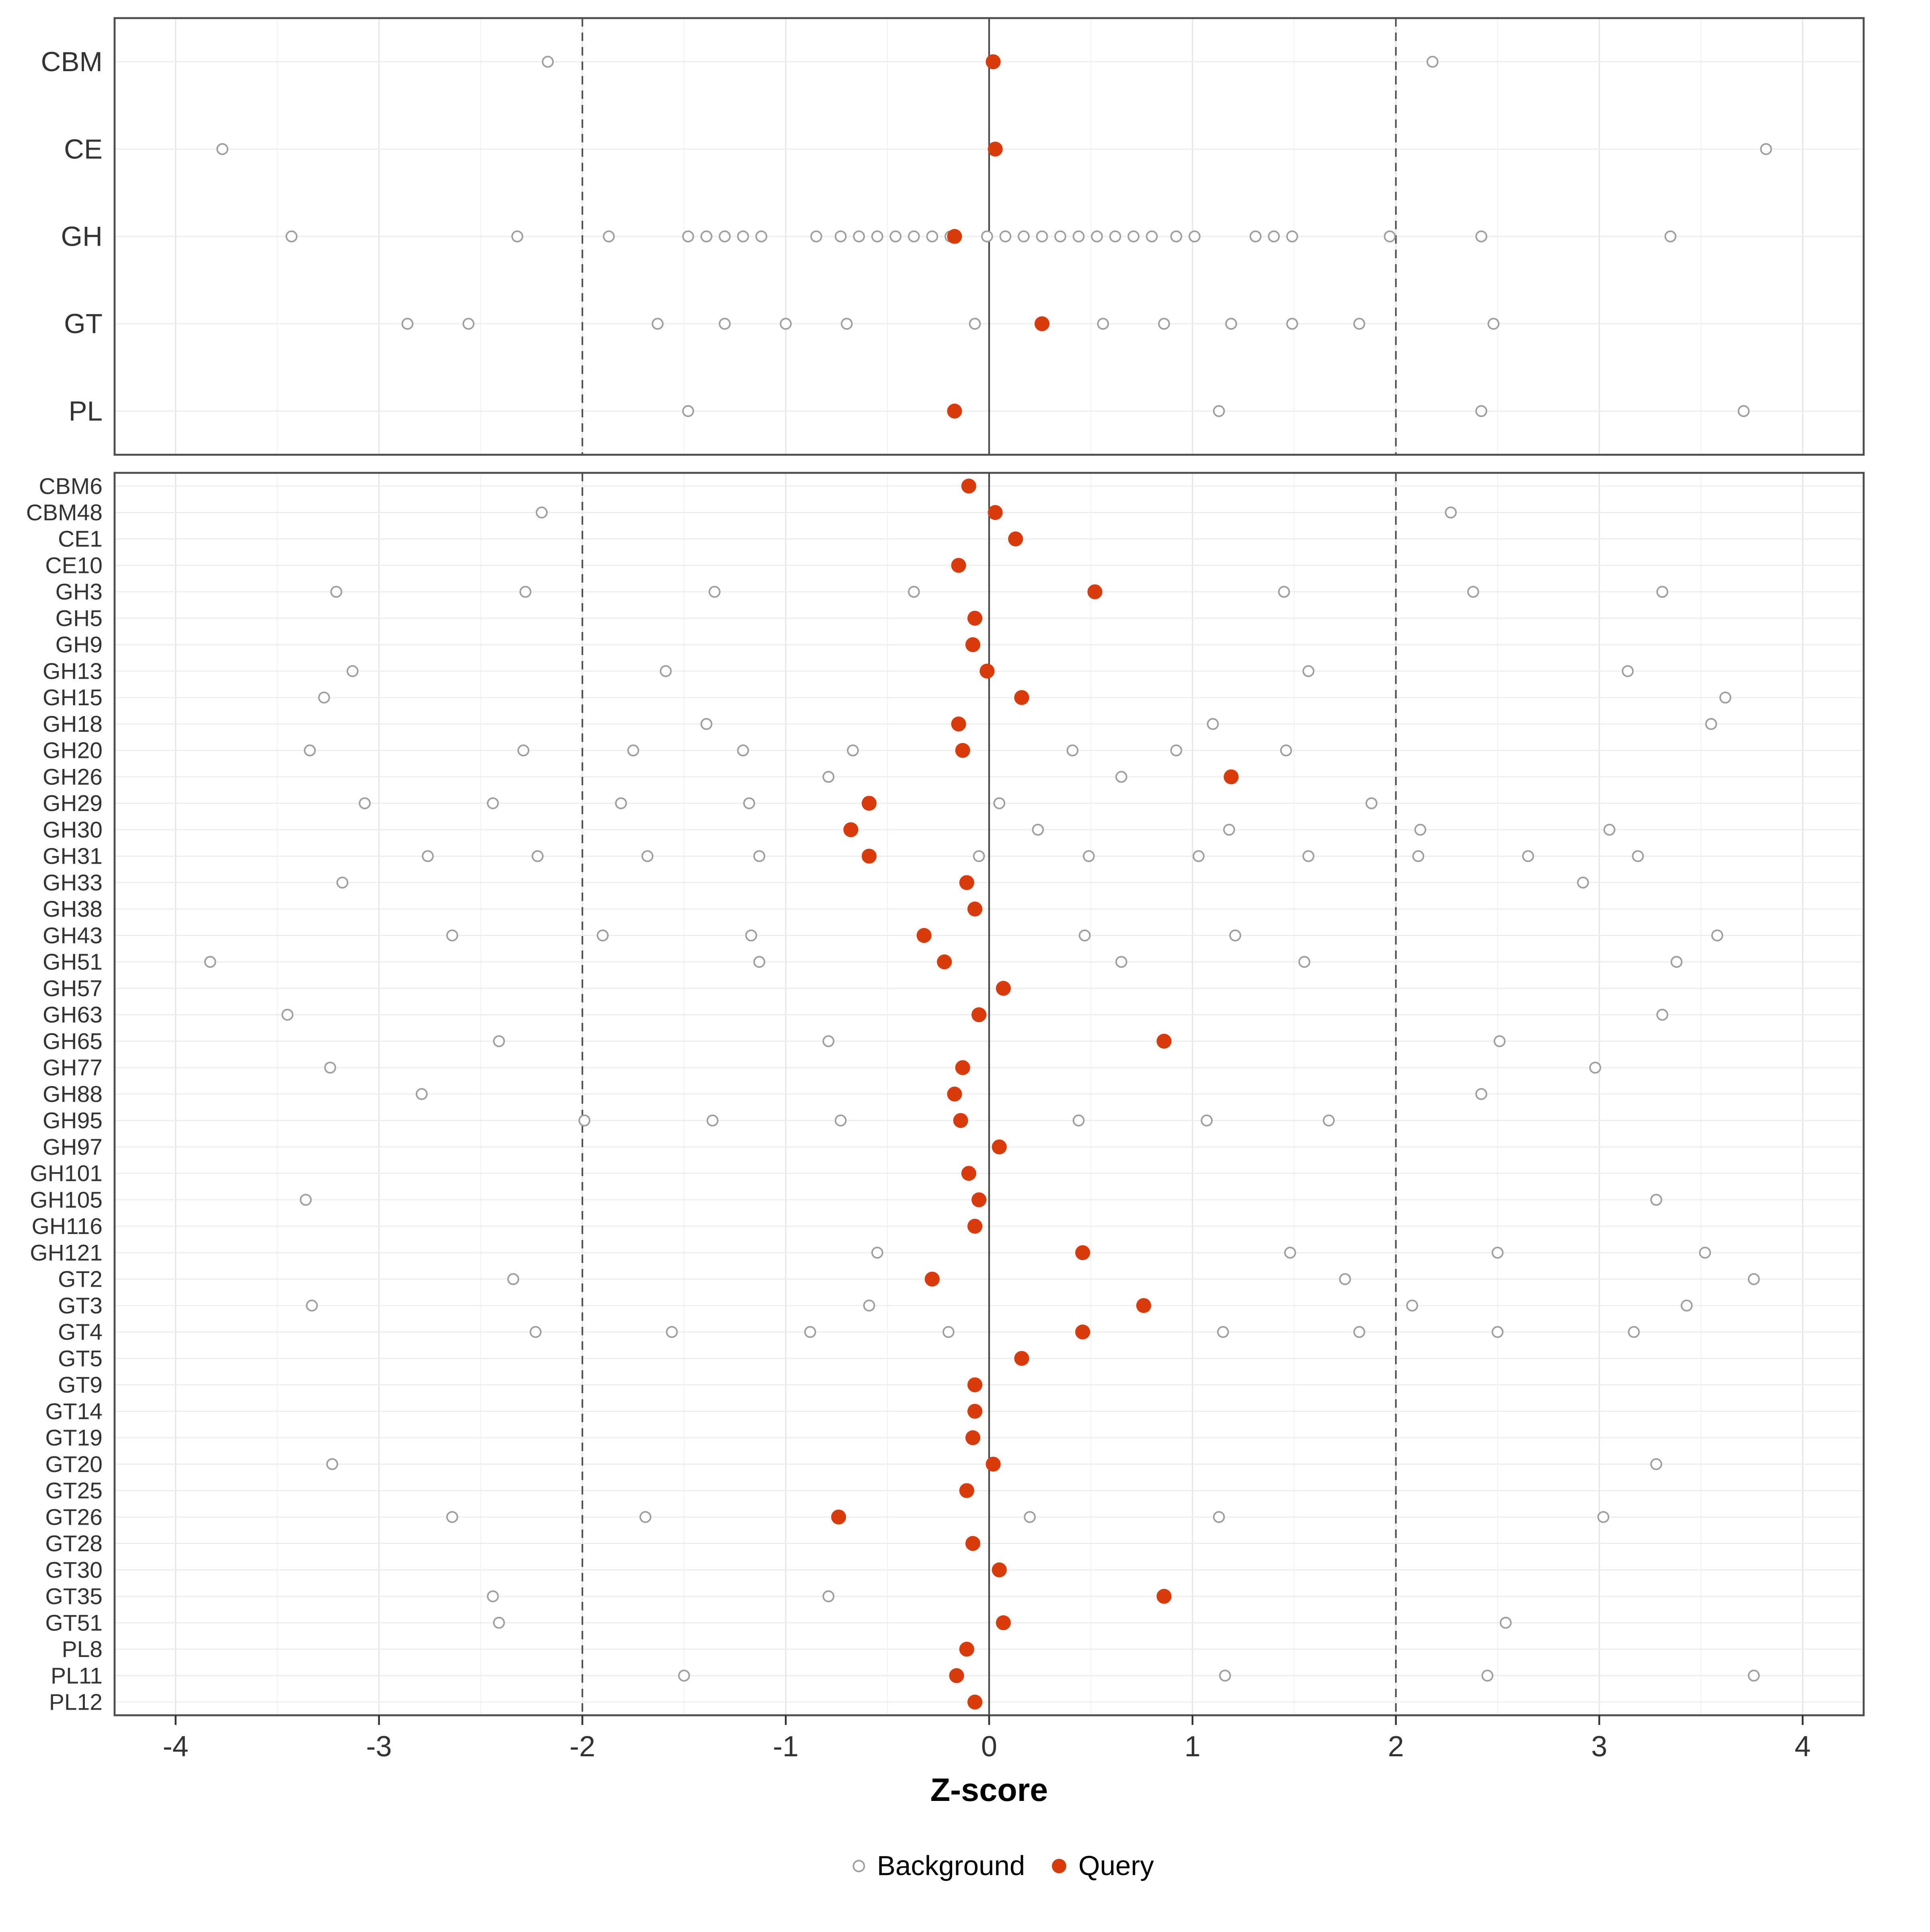  I want to click on category-label: GT19, so click(74, 1438).